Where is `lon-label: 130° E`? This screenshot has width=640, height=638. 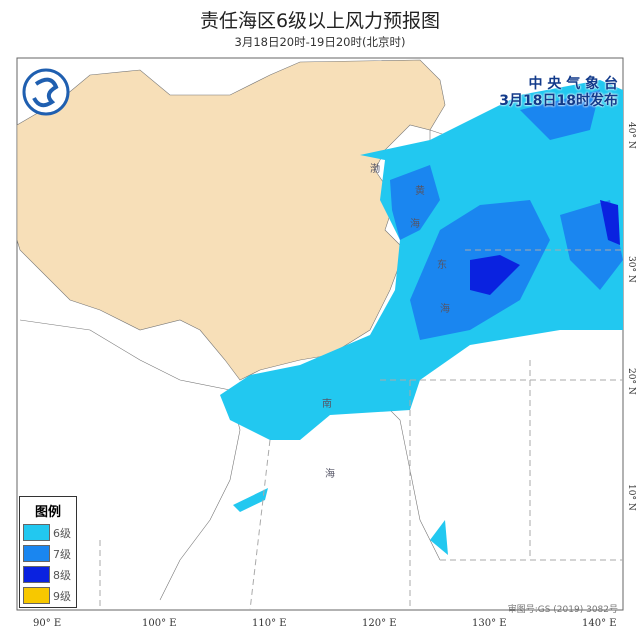 lon-label: 130° E is located at coordinates (489, 623).